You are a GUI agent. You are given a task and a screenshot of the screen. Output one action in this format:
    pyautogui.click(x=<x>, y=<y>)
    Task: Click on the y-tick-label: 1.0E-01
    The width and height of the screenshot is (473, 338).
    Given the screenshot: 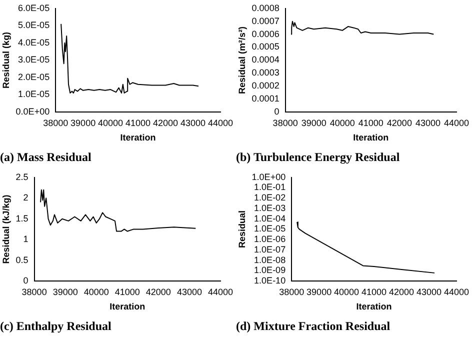 What is the action you would take?
    pyautogui.click(x=270, y=187)
    